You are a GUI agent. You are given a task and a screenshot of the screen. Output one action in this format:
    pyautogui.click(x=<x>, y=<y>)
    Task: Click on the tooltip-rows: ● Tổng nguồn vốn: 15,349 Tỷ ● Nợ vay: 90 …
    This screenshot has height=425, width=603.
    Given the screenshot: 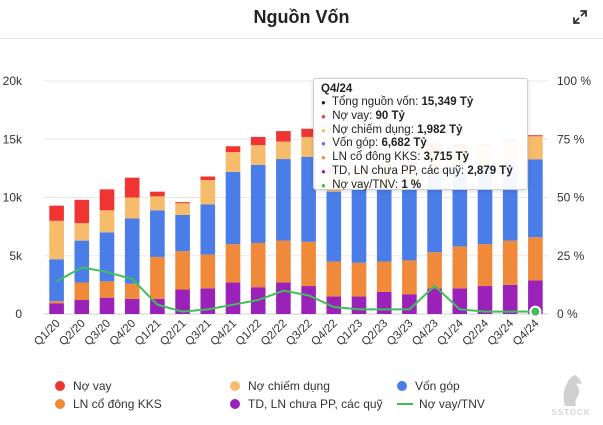 What is the action you would take?
    pyautogui.click(x=420, y=144)
    